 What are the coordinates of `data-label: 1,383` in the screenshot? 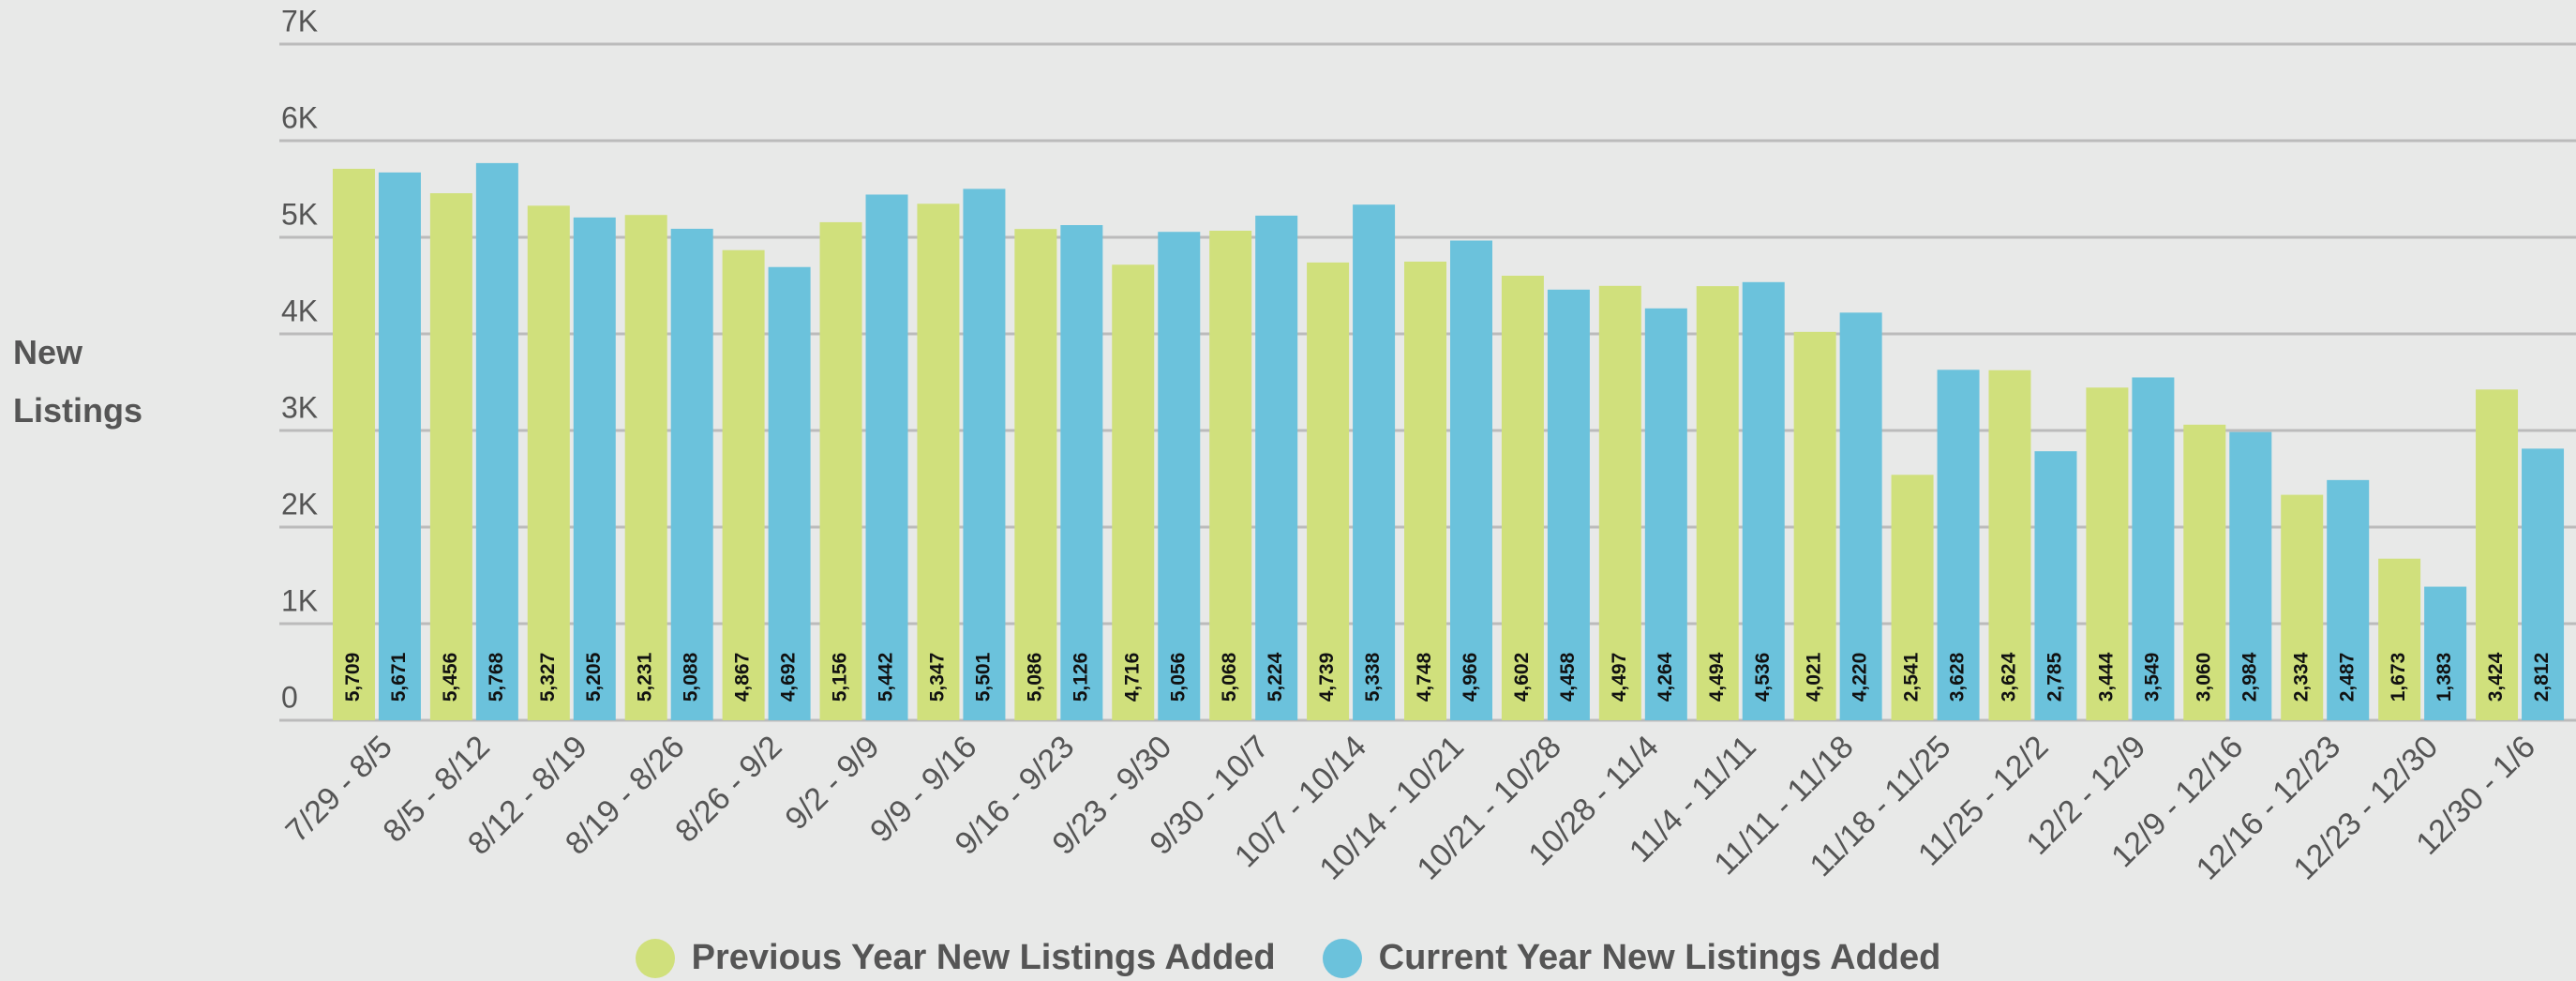 It's located at (2444, 677).